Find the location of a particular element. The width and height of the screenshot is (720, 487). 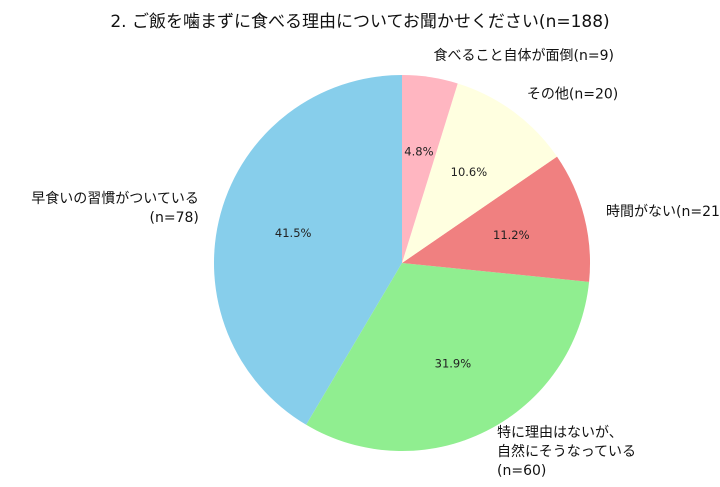

slice-label: 食べること自体が面倒(n=9) is located at coordinates (524, 55).